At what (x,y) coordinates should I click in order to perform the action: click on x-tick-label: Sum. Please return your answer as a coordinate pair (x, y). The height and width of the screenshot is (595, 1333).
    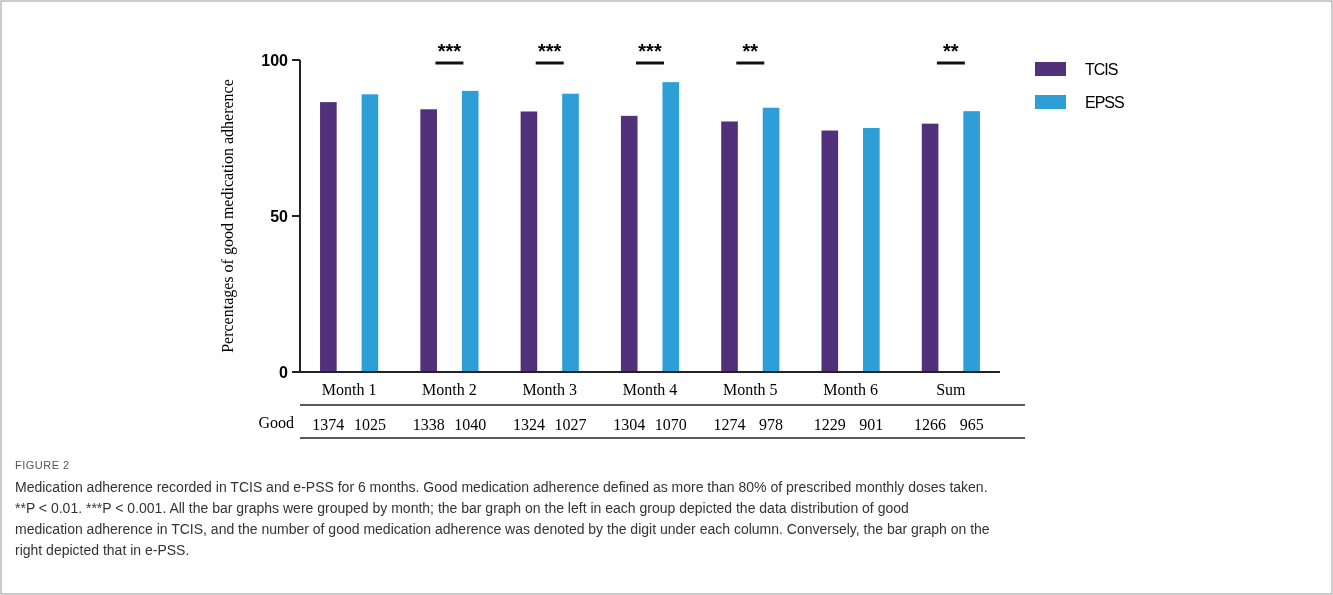
    Looking at the image, I should click on (951, 389).